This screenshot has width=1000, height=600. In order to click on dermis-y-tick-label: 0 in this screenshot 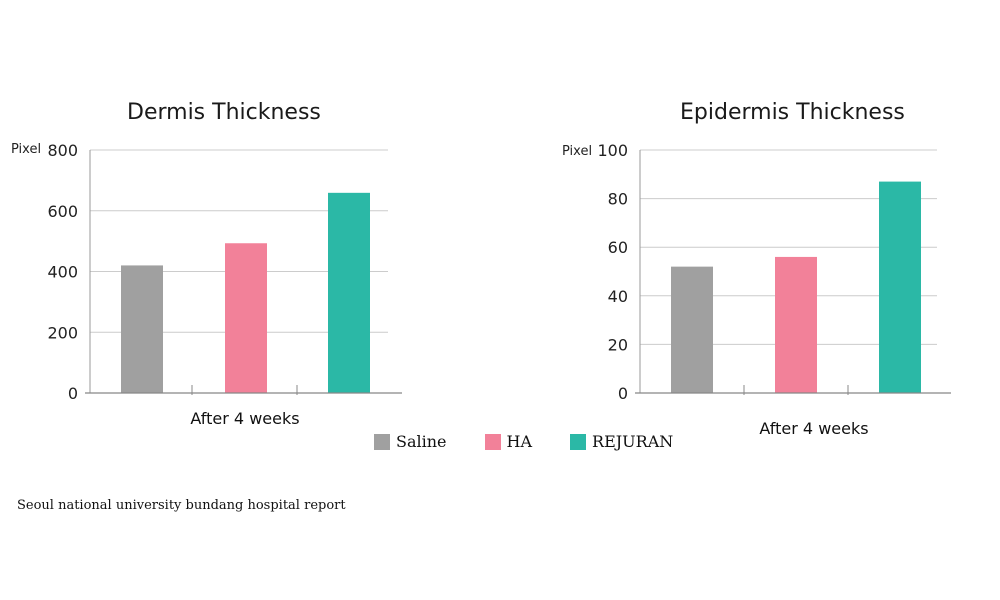, I will do `click(73, 393)`.